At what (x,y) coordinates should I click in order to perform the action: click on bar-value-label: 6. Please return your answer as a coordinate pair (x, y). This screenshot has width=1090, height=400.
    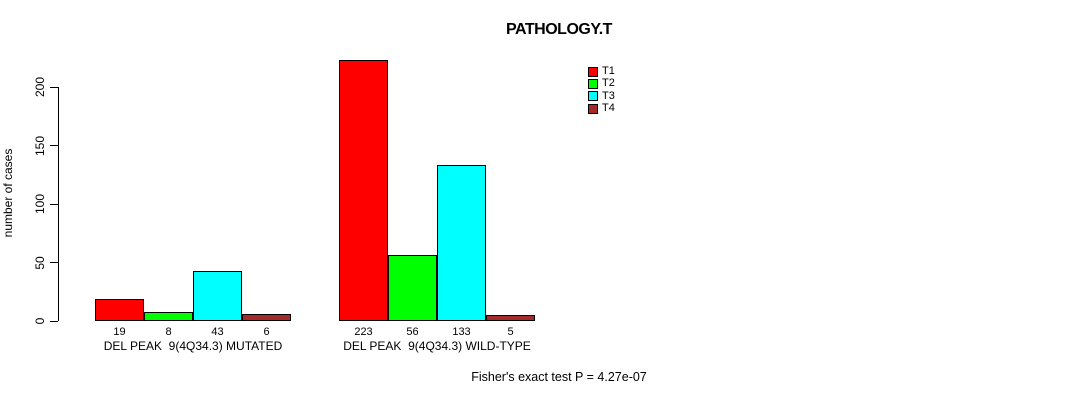
    Looking at the image, I should click on (266, 332).